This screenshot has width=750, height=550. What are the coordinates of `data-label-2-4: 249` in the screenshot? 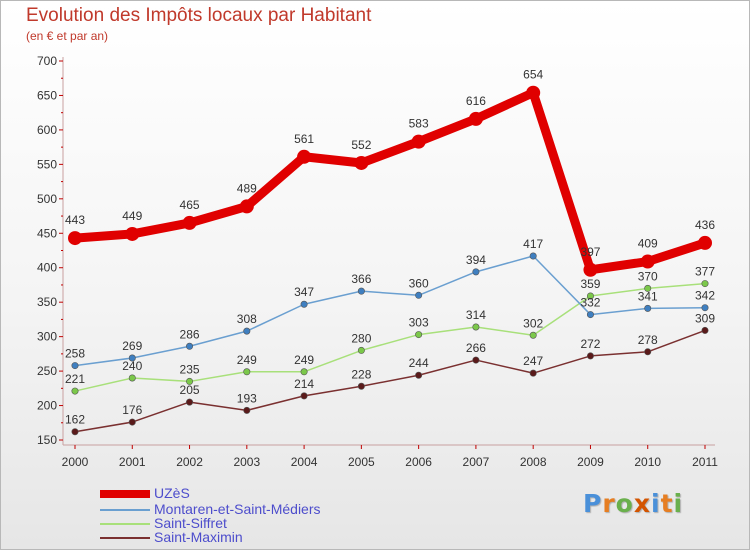 It's located at (304, 360).